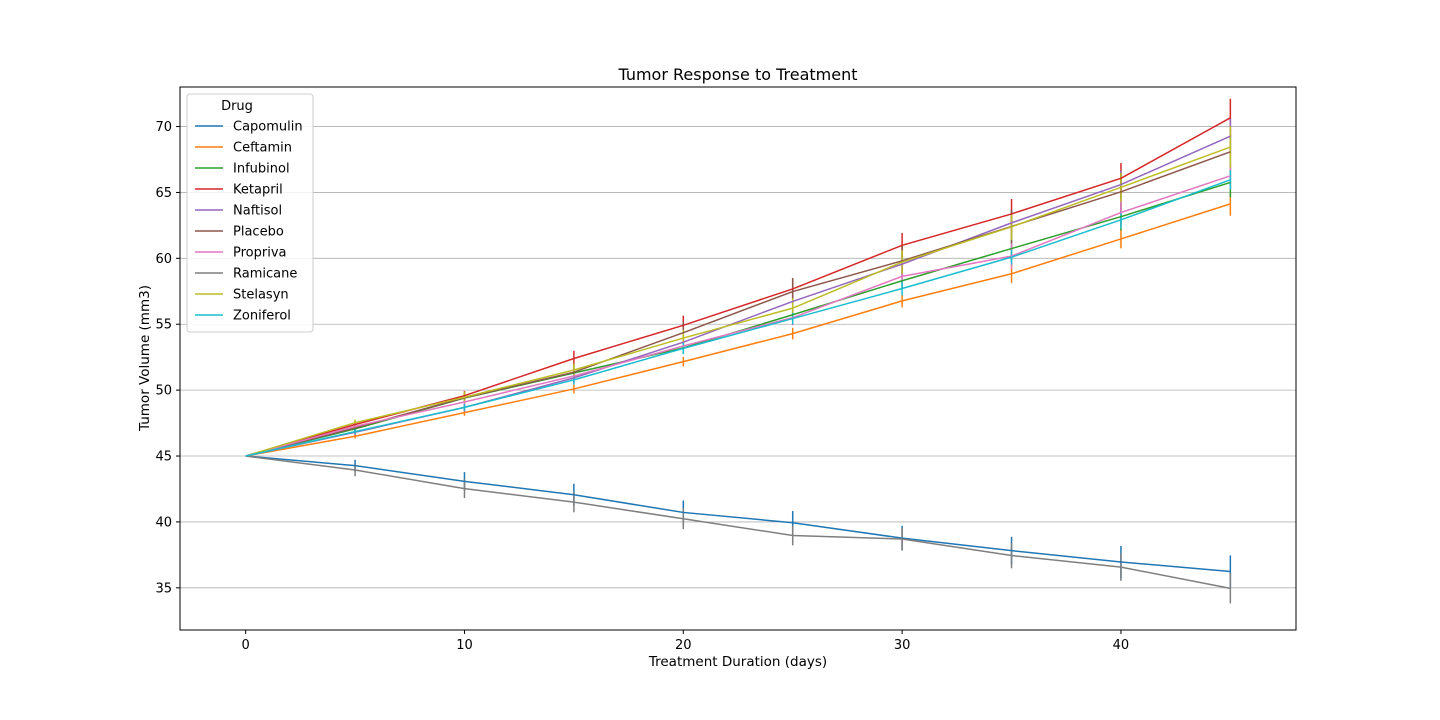 Image resolution: width=1440 pixels, height=720 pixels. Describe the element at coordinates (464, 645) in the screenshot. I see `x-tick-label: 10` at that location.